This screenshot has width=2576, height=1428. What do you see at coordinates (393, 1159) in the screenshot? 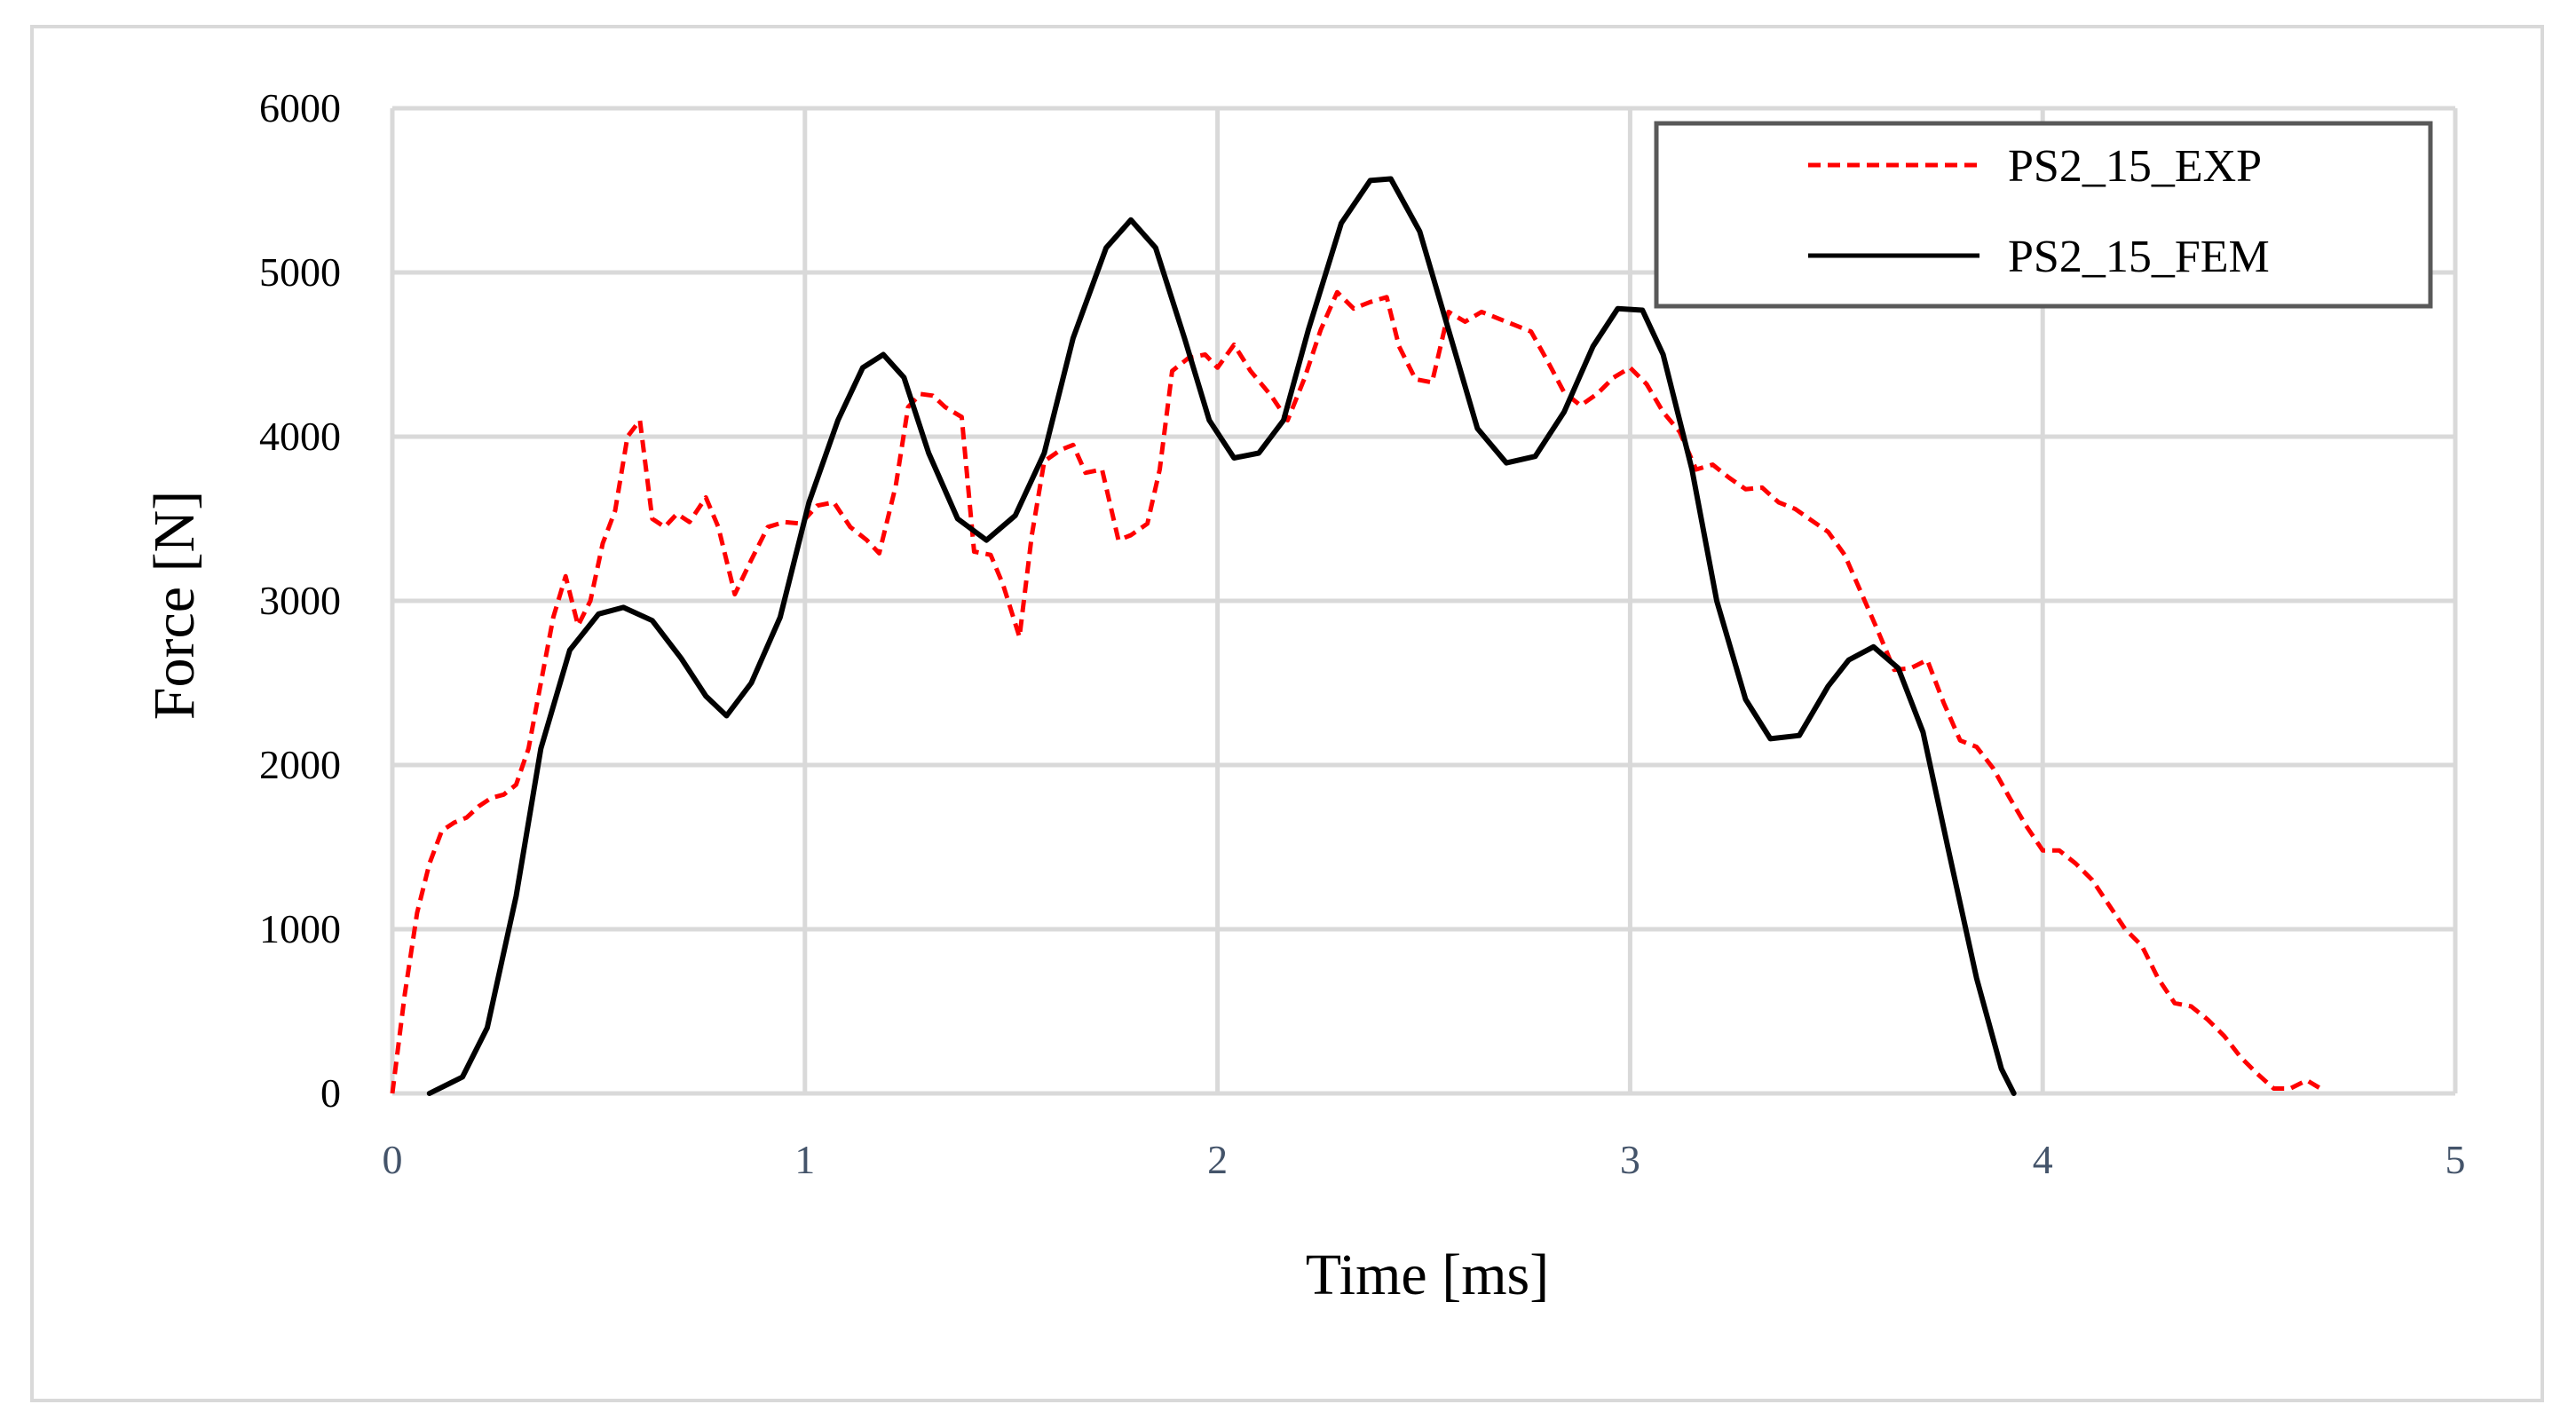
I see `x-tick-label-0: 0` at bounding box center [393, 1159].